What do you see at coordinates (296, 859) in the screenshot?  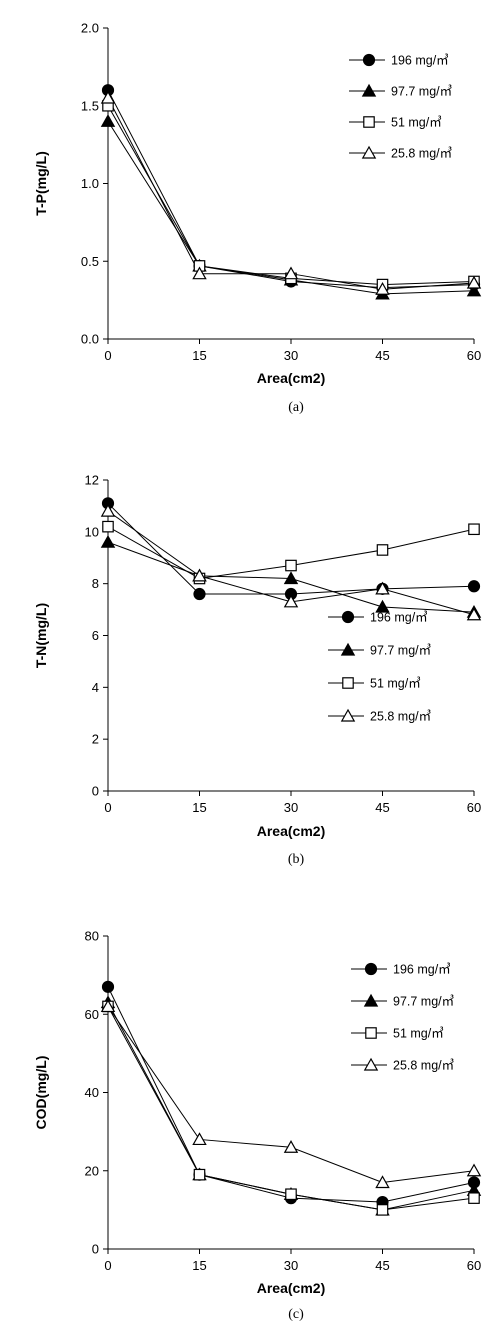 I see `panel-caption: (b)` at bounding box center [296, 859].